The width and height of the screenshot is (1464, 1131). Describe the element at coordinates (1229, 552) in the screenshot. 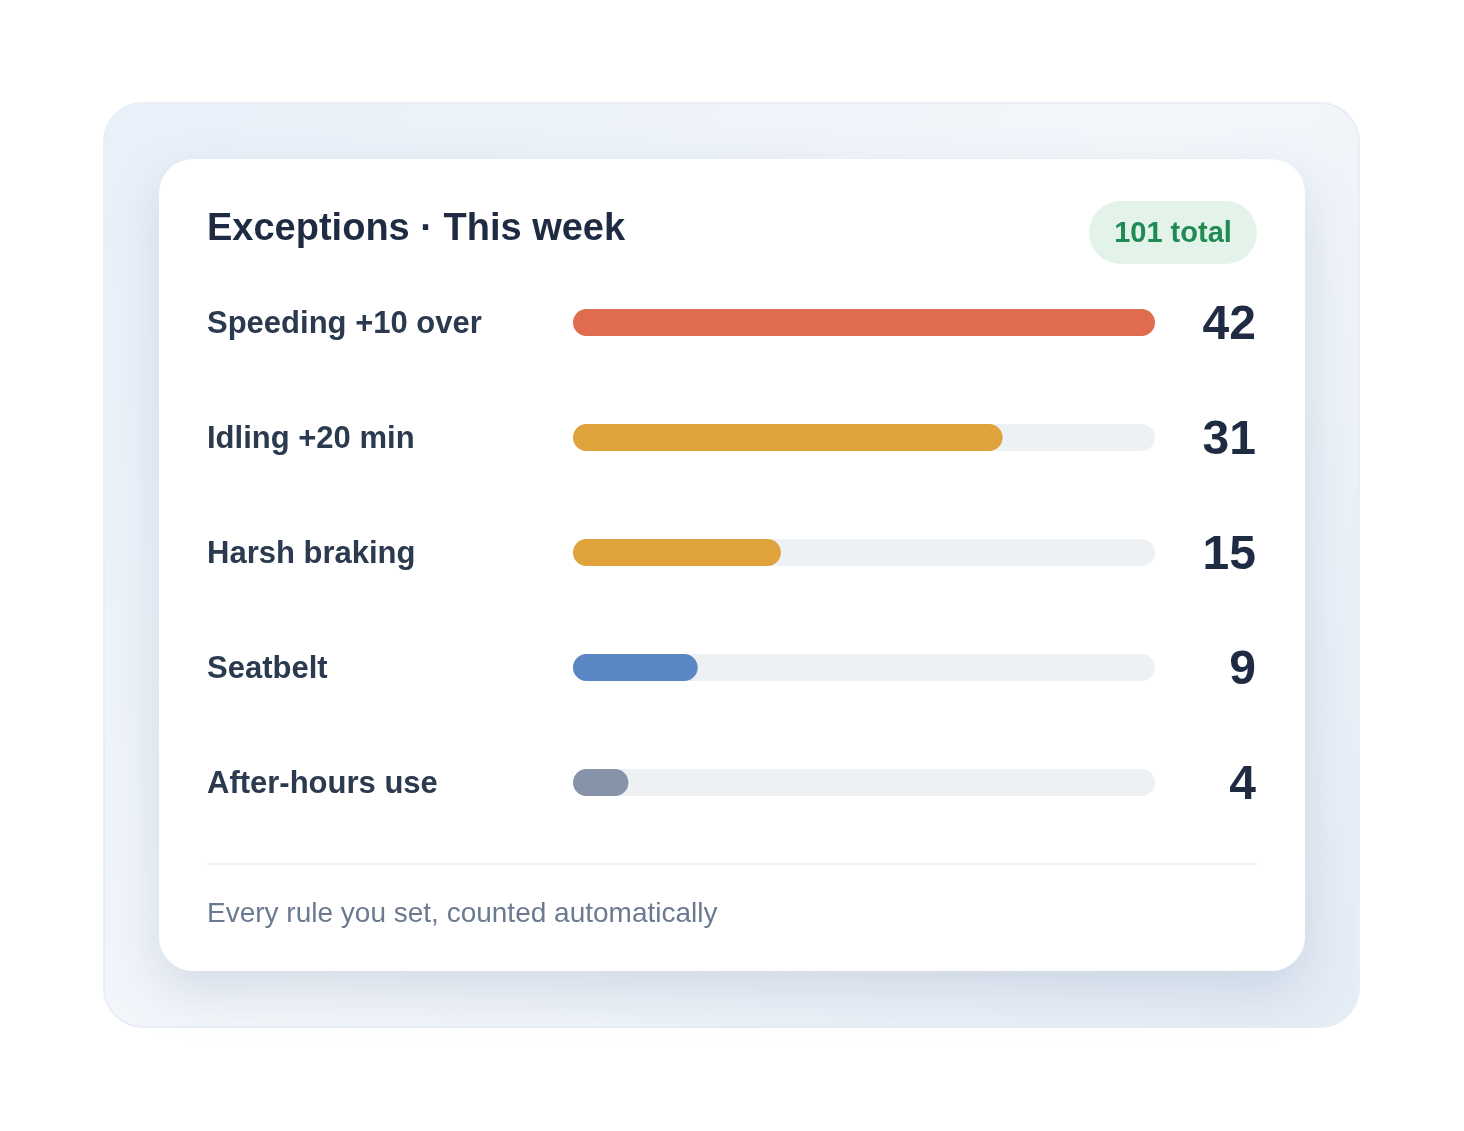

I see `data-label: 15` at that location.